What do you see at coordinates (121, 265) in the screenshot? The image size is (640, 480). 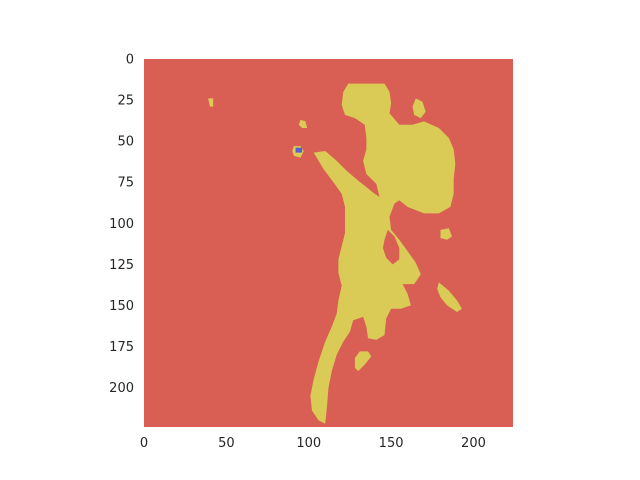 I see `y-tick-label: 125` at bounding box center [121, 265].